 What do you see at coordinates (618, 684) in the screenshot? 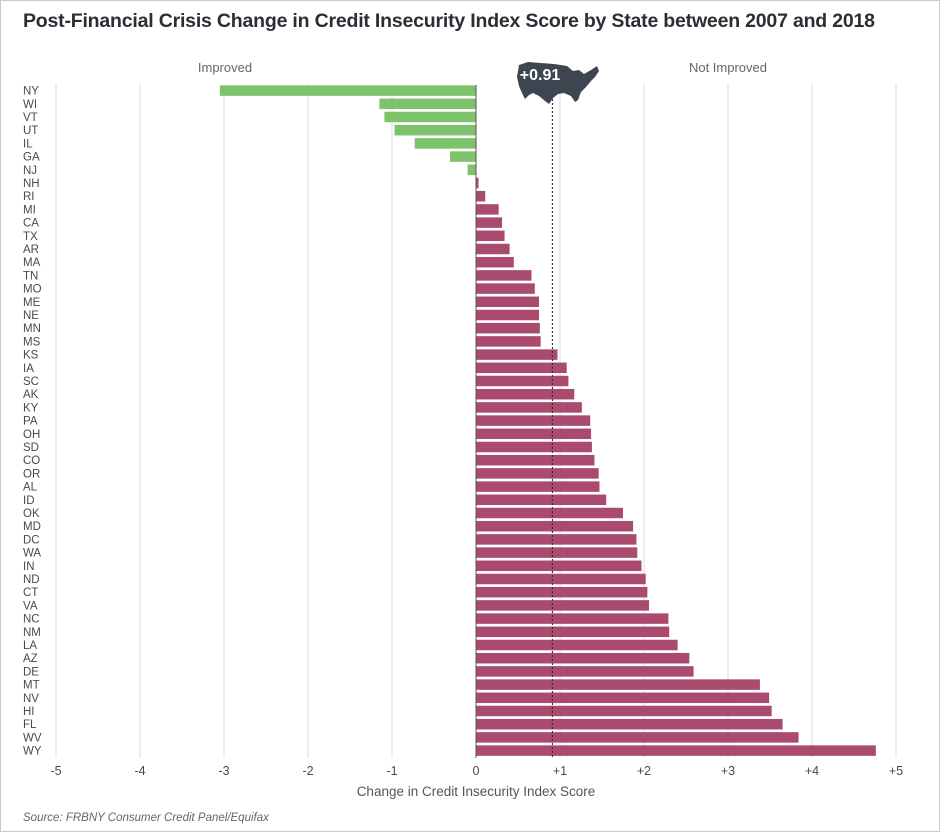
I see `bar-mt` at bounding box center [618, 684].